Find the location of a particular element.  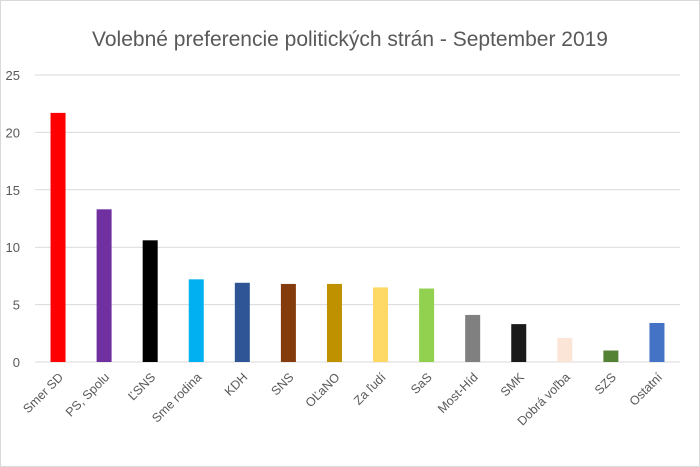

x-tick-label: OĽaNO is located at coordinates (323, 390).